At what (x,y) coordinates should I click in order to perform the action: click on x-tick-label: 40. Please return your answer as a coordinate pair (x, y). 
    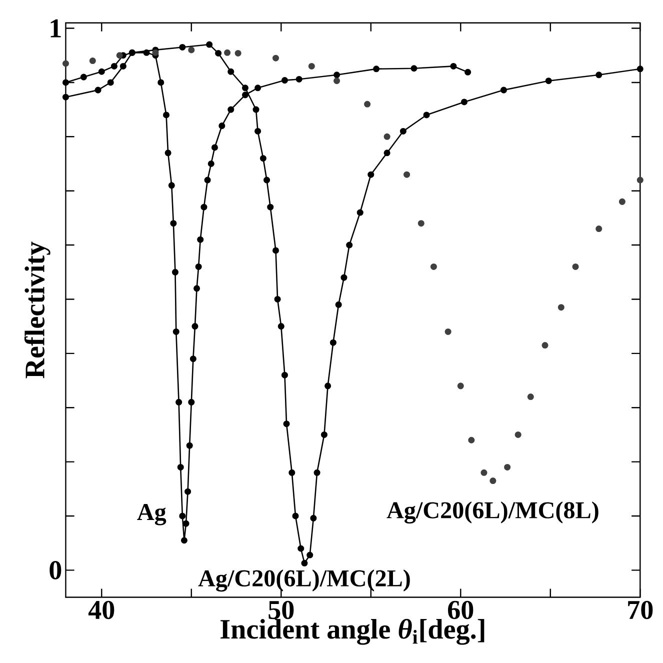
    Looking at the image, I should click on (101, 610).